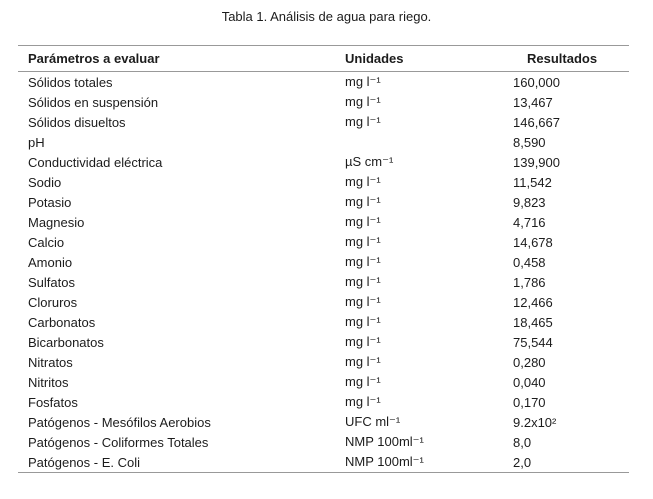 This screenshot has height=499, width=653. Describe the element at coordinates (45, 182) in the screenshot. I see `cell-parametro: Sodio` at that location.